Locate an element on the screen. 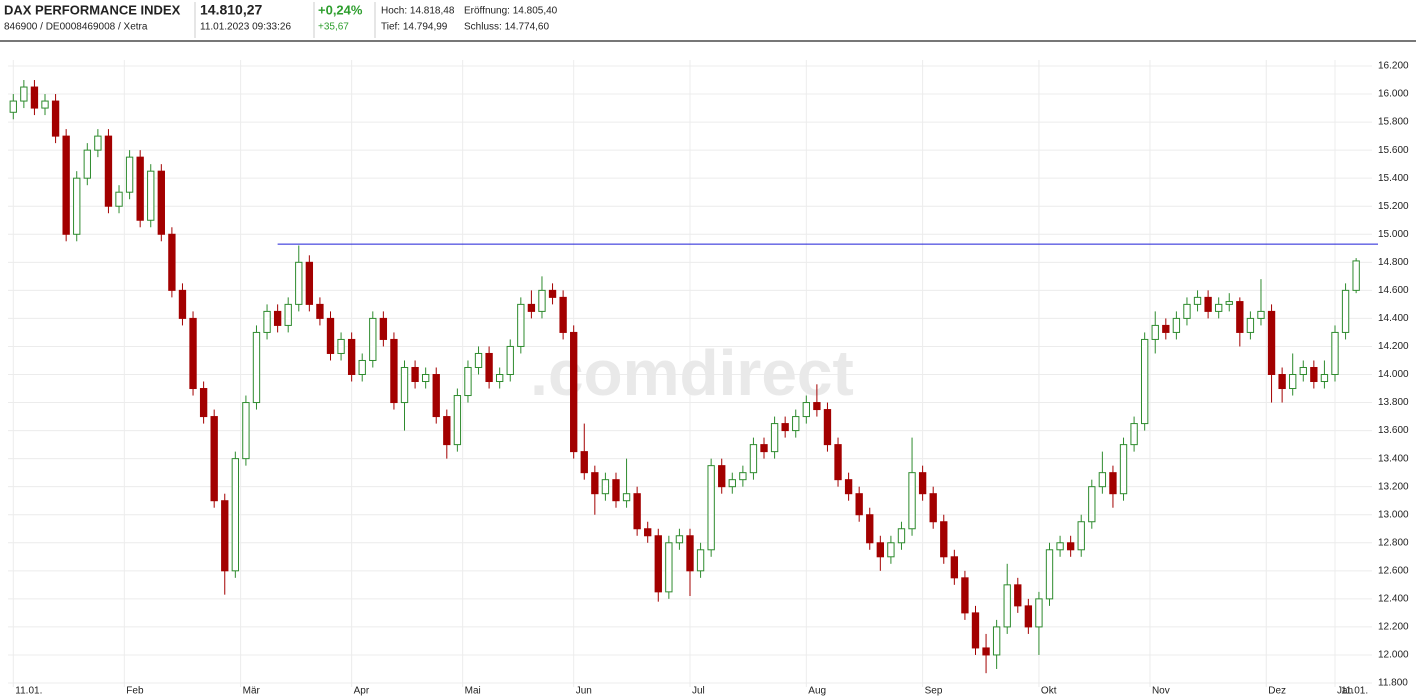  y-tick-label: 15.200 is located at coordinates (1393, 206).